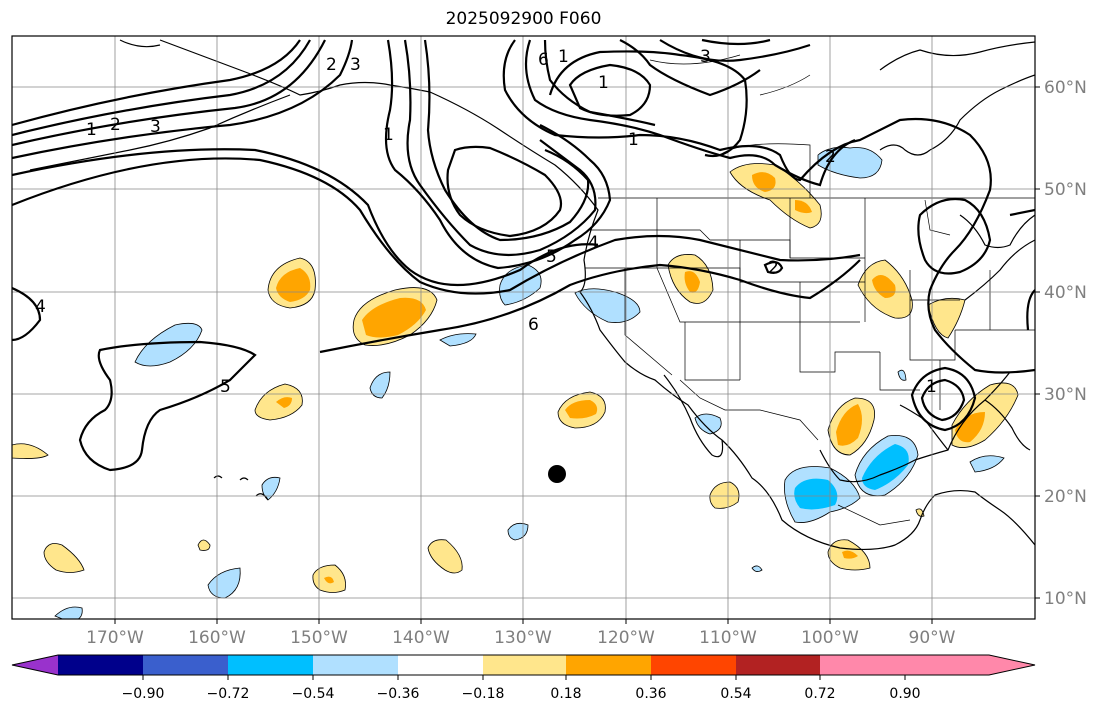 The height and width of the screenshot is (712, 1105). Describe the element at coordinates (523, 19) in the screenshot. I see `map-title: 2025092900 F060` at that location.